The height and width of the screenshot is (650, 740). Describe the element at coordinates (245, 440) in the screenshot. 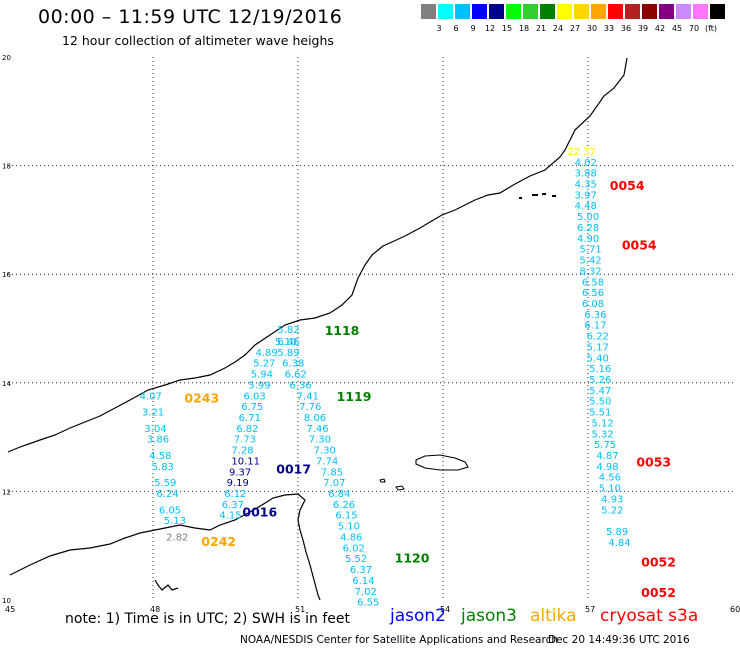

I see `wave-height-value: 7.73` at that location.